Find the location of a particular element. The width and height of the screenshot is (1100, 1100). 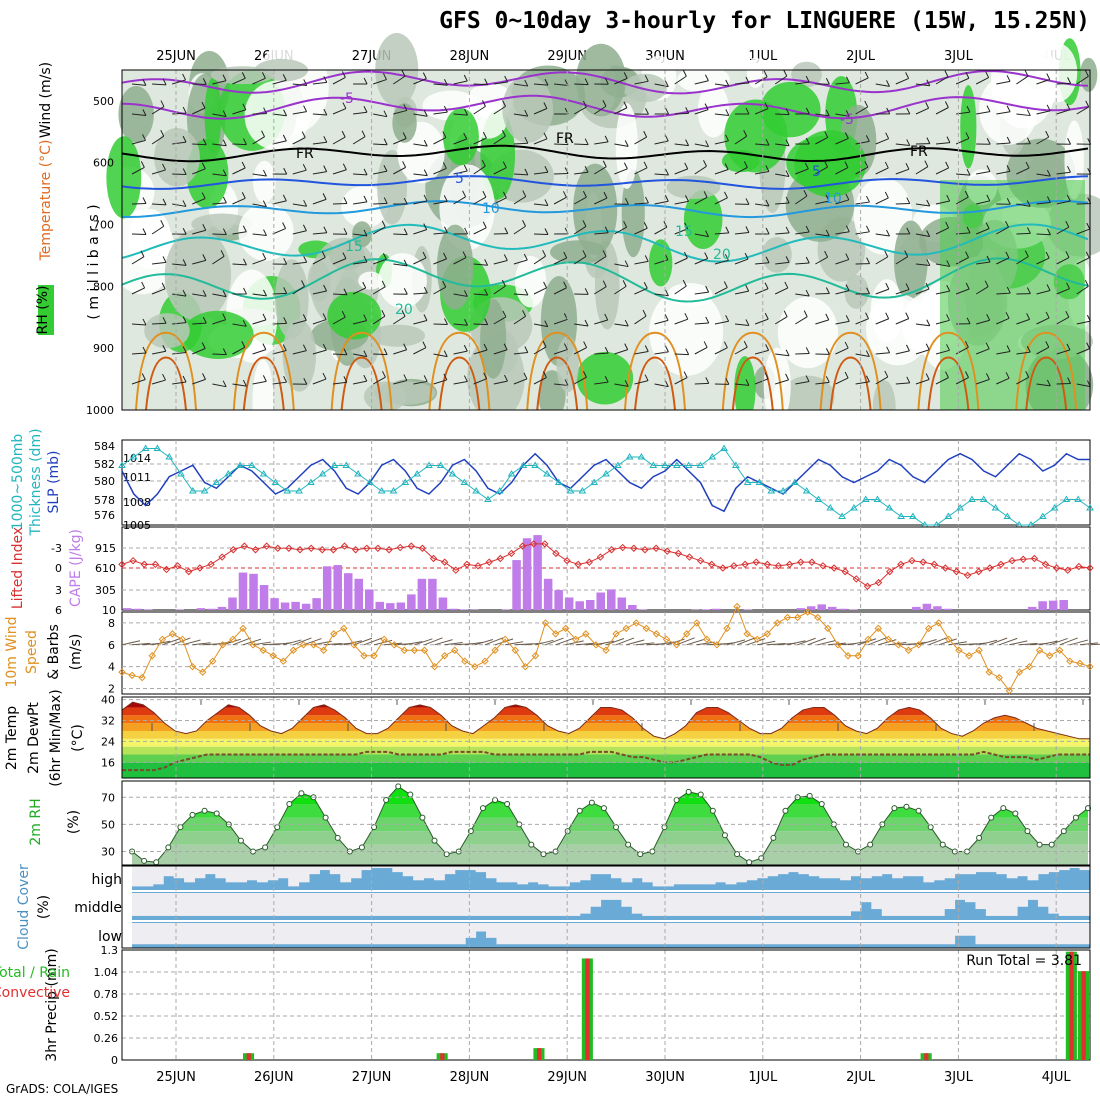

rh-point is located at coordinates (628, 844).